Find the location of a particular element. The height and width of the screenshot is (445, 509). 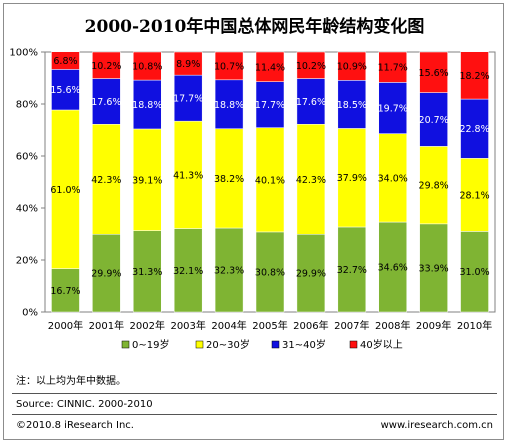

data-label: 6.8% is located at coordinates (65, 61).